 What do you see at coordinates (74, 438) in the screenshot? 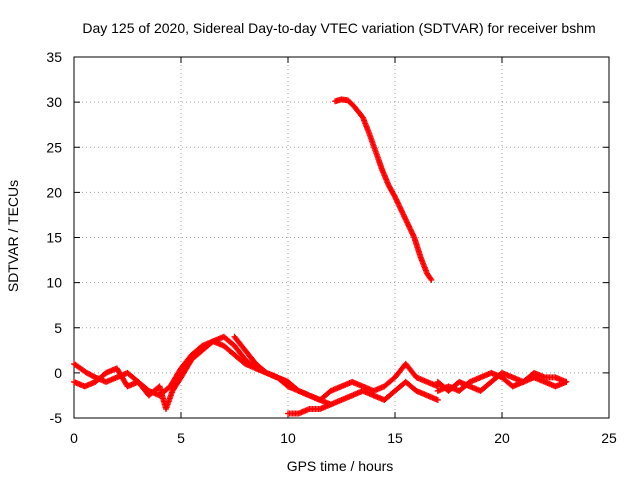
I see `x-tick-label: 0` at bounding box center [74, 438].